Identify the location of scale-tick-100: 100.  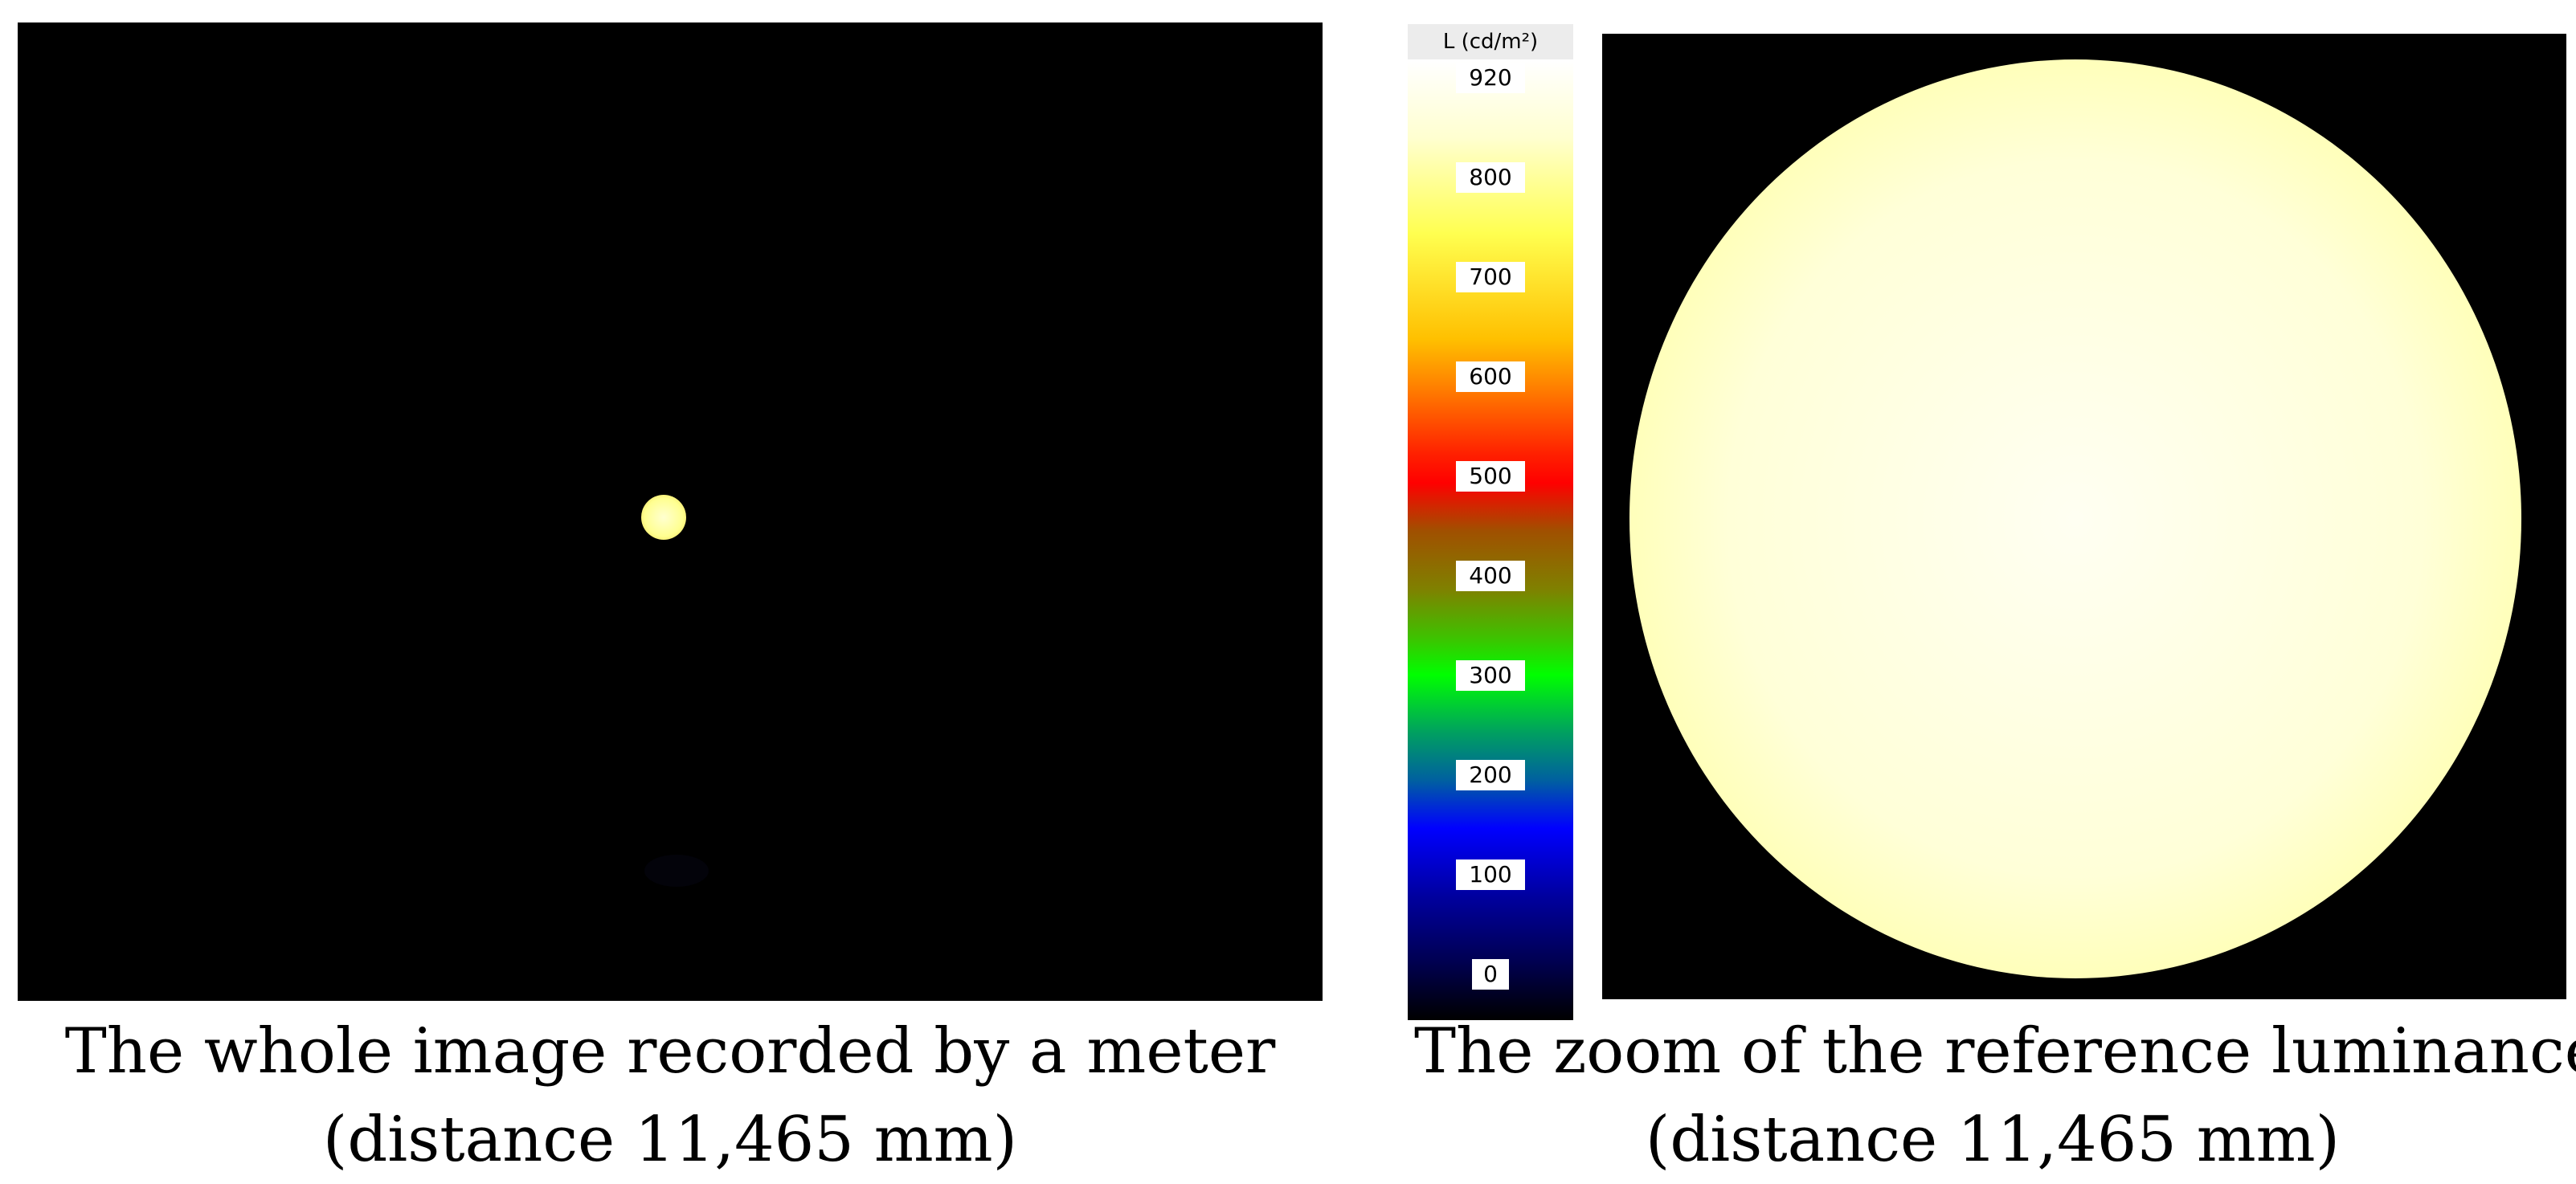
(1490, 874).